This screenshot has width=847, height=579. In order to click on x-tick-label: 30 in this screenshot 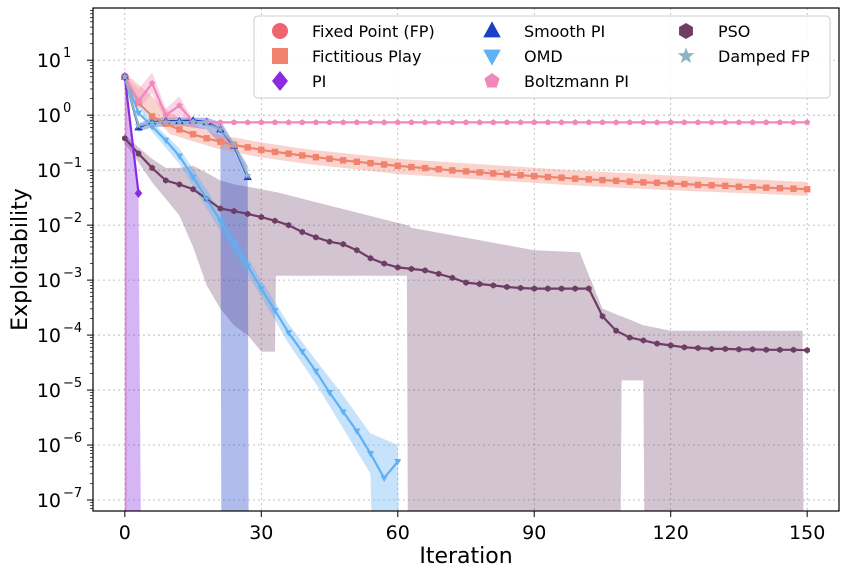, I will do `click(261, 533)`.